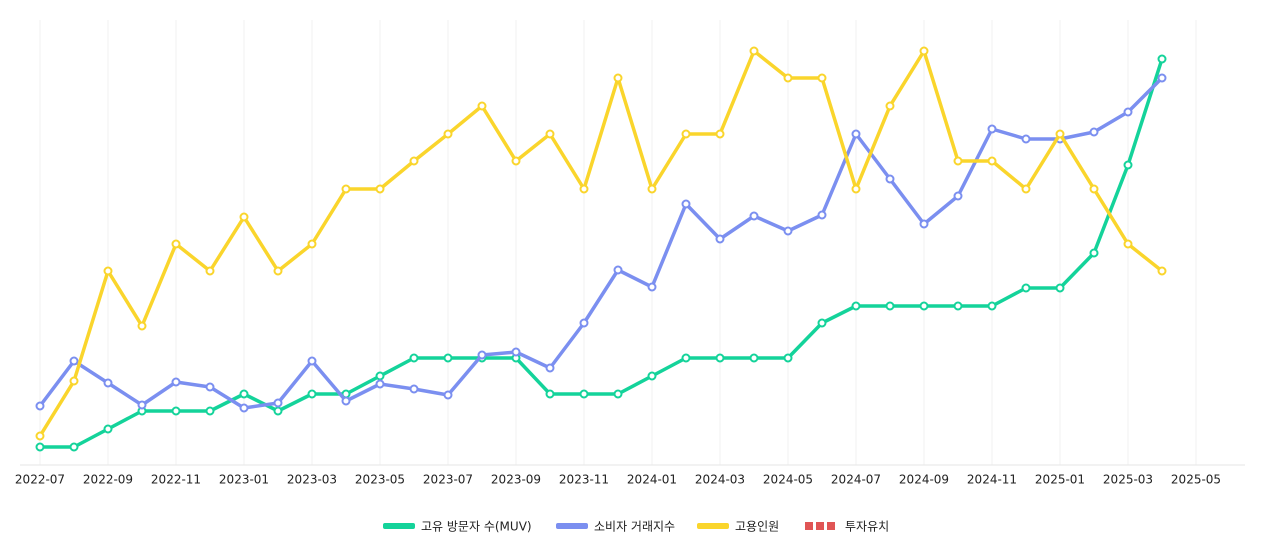 This screenshot has height=548, width=1280. I want to click on legend-label: 투자유치, so click(867, 527).